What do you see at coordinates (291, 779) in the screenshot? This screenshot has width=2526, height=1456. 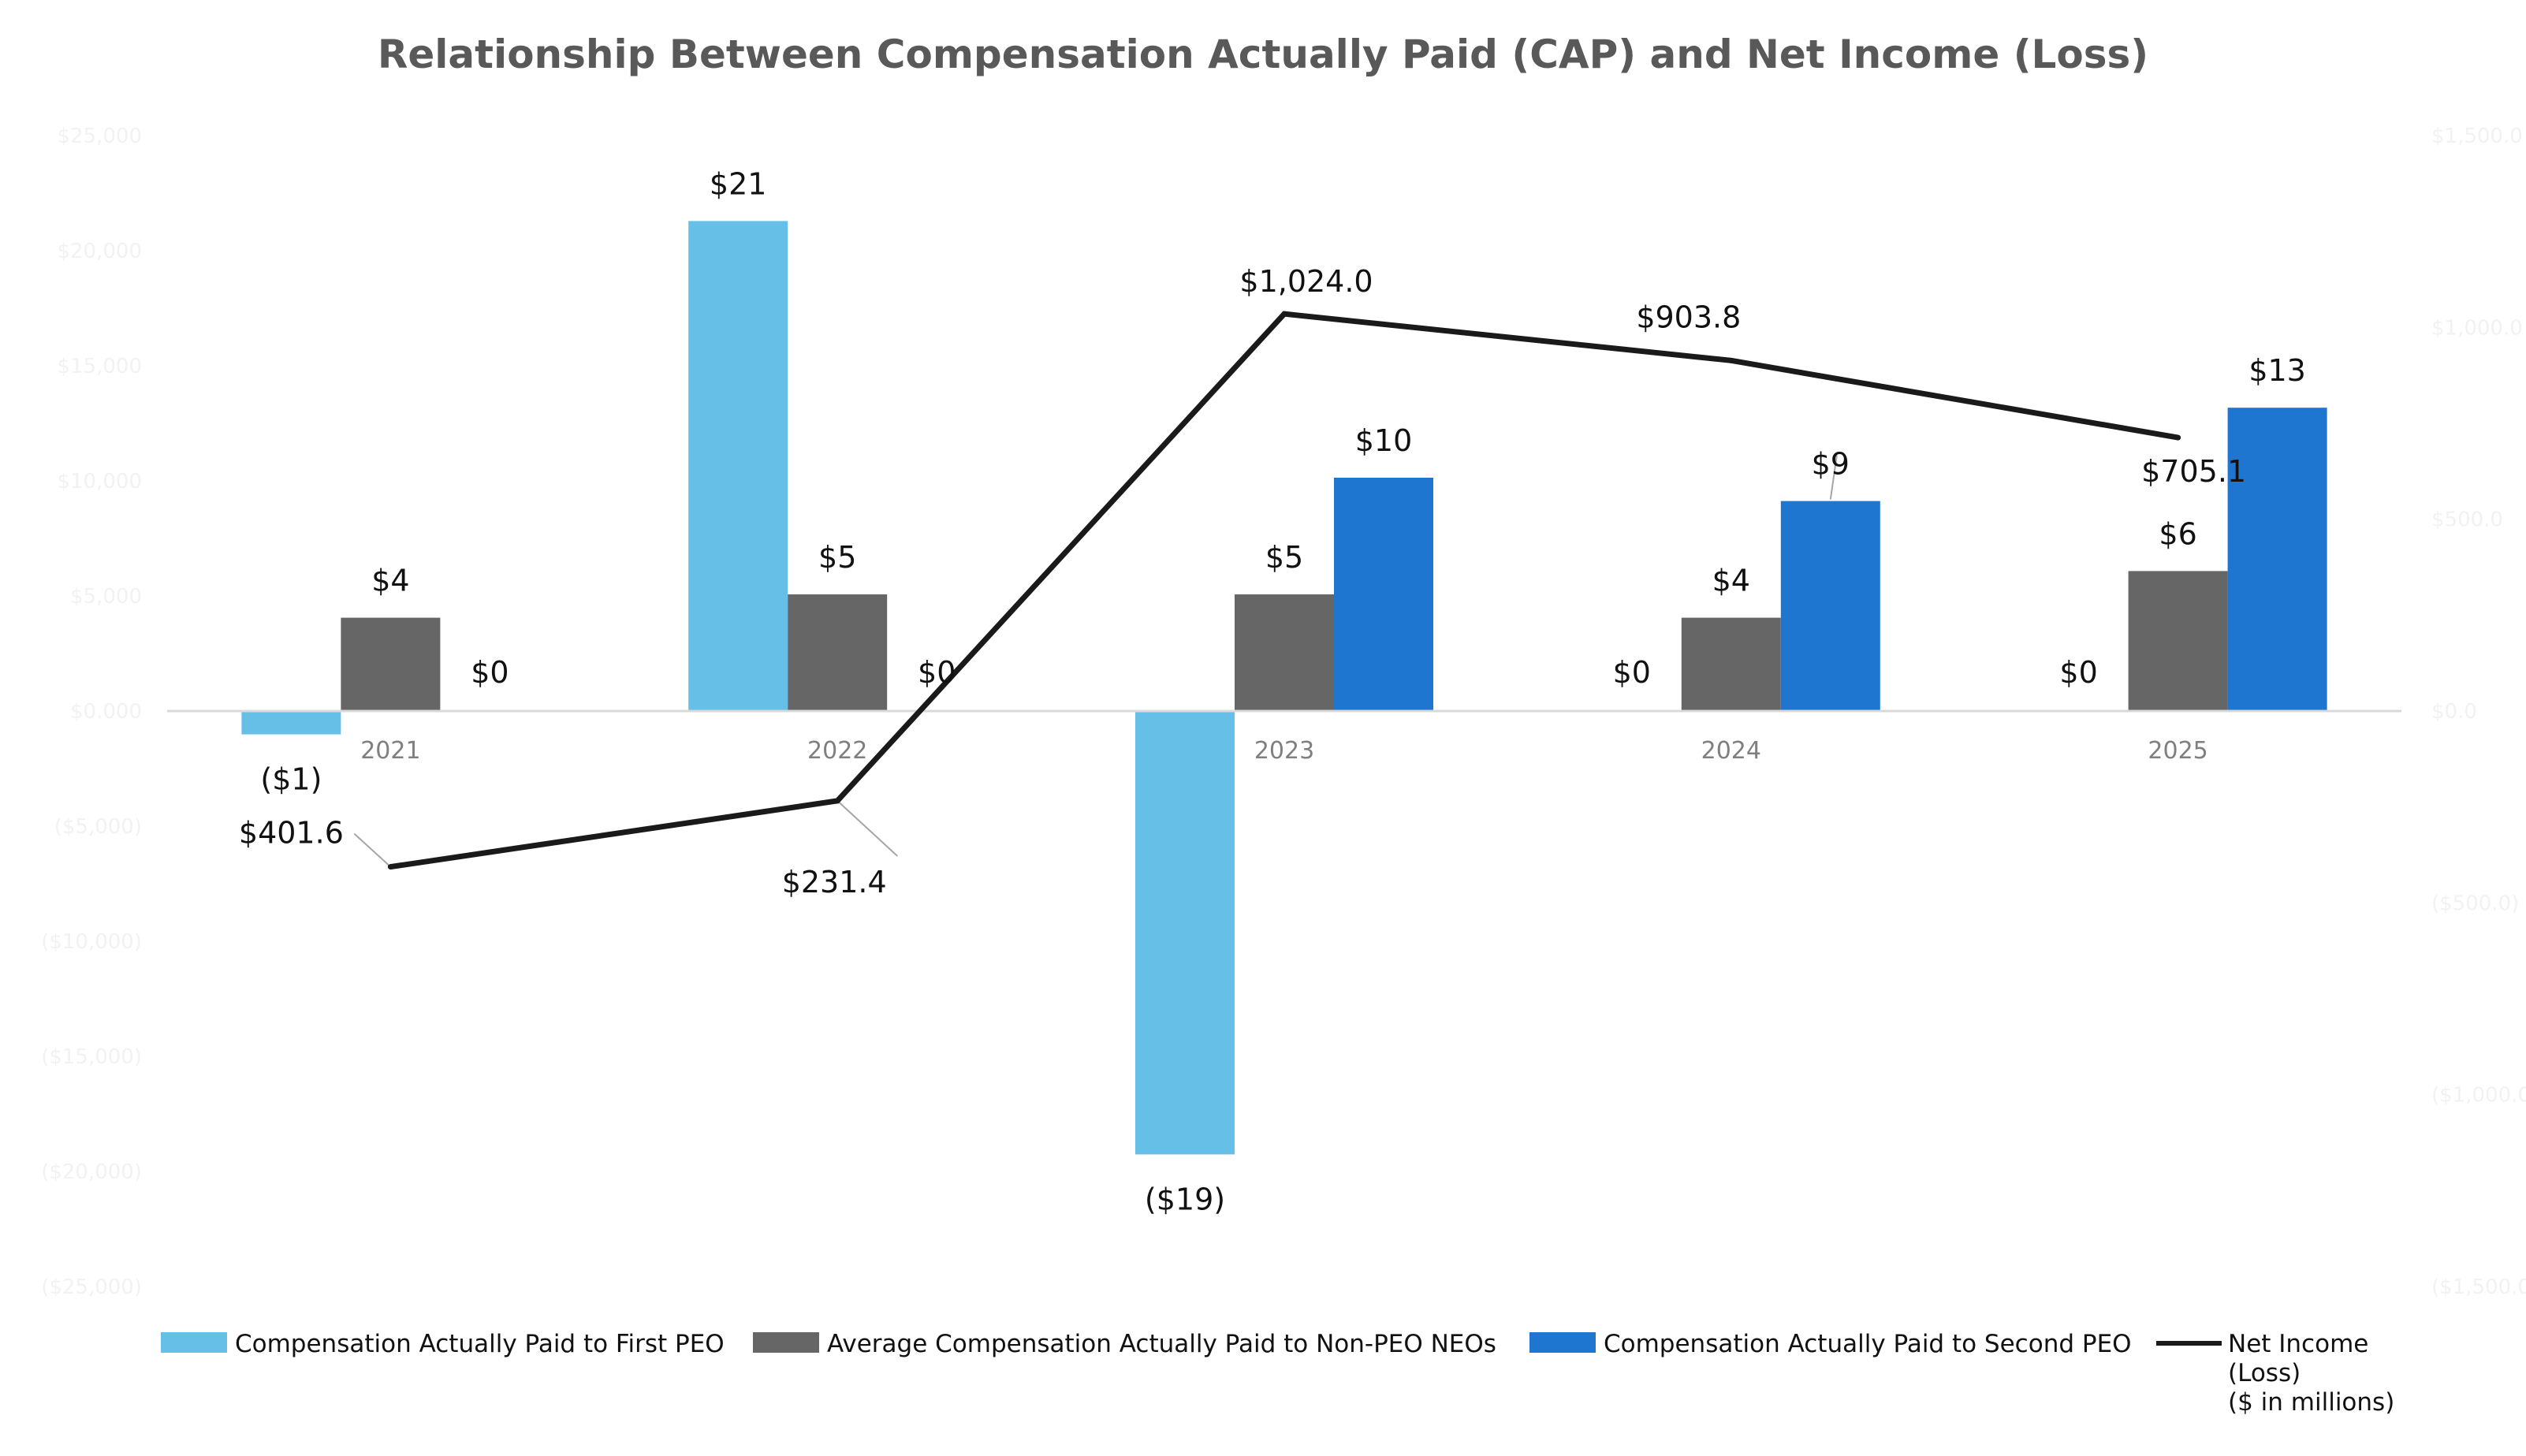 I see `bar-data-label: ($1)` at bounding box center [291, 779].